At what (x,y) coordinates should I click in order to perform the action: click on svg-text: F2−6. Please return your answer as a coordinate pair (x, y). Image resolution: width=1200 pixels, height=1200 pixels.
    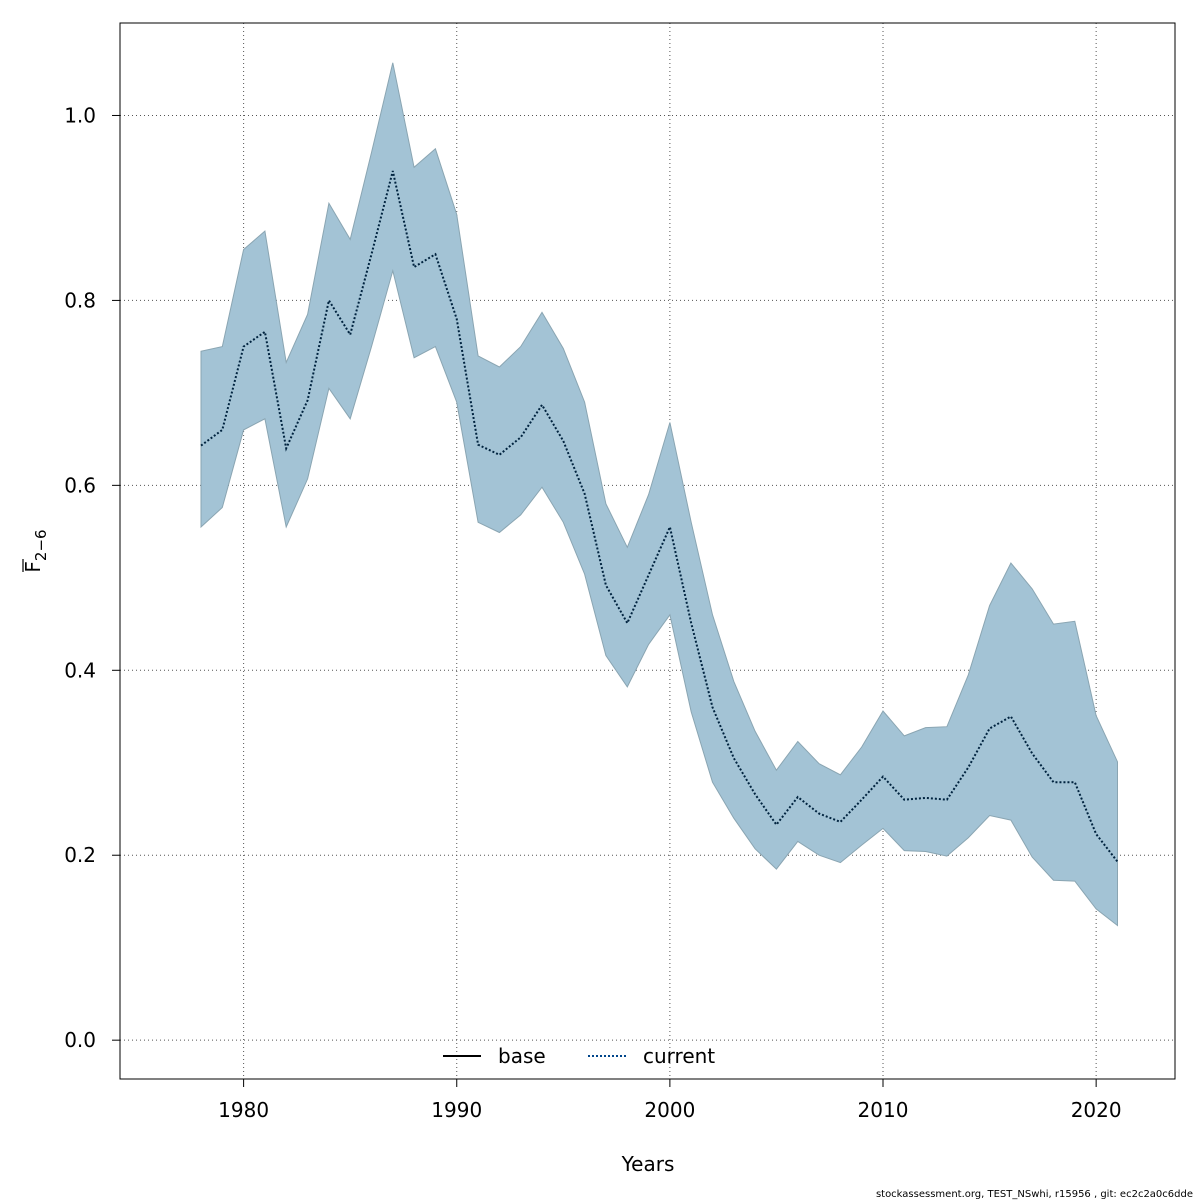
    Looking at the image, I should click on (35, 550).